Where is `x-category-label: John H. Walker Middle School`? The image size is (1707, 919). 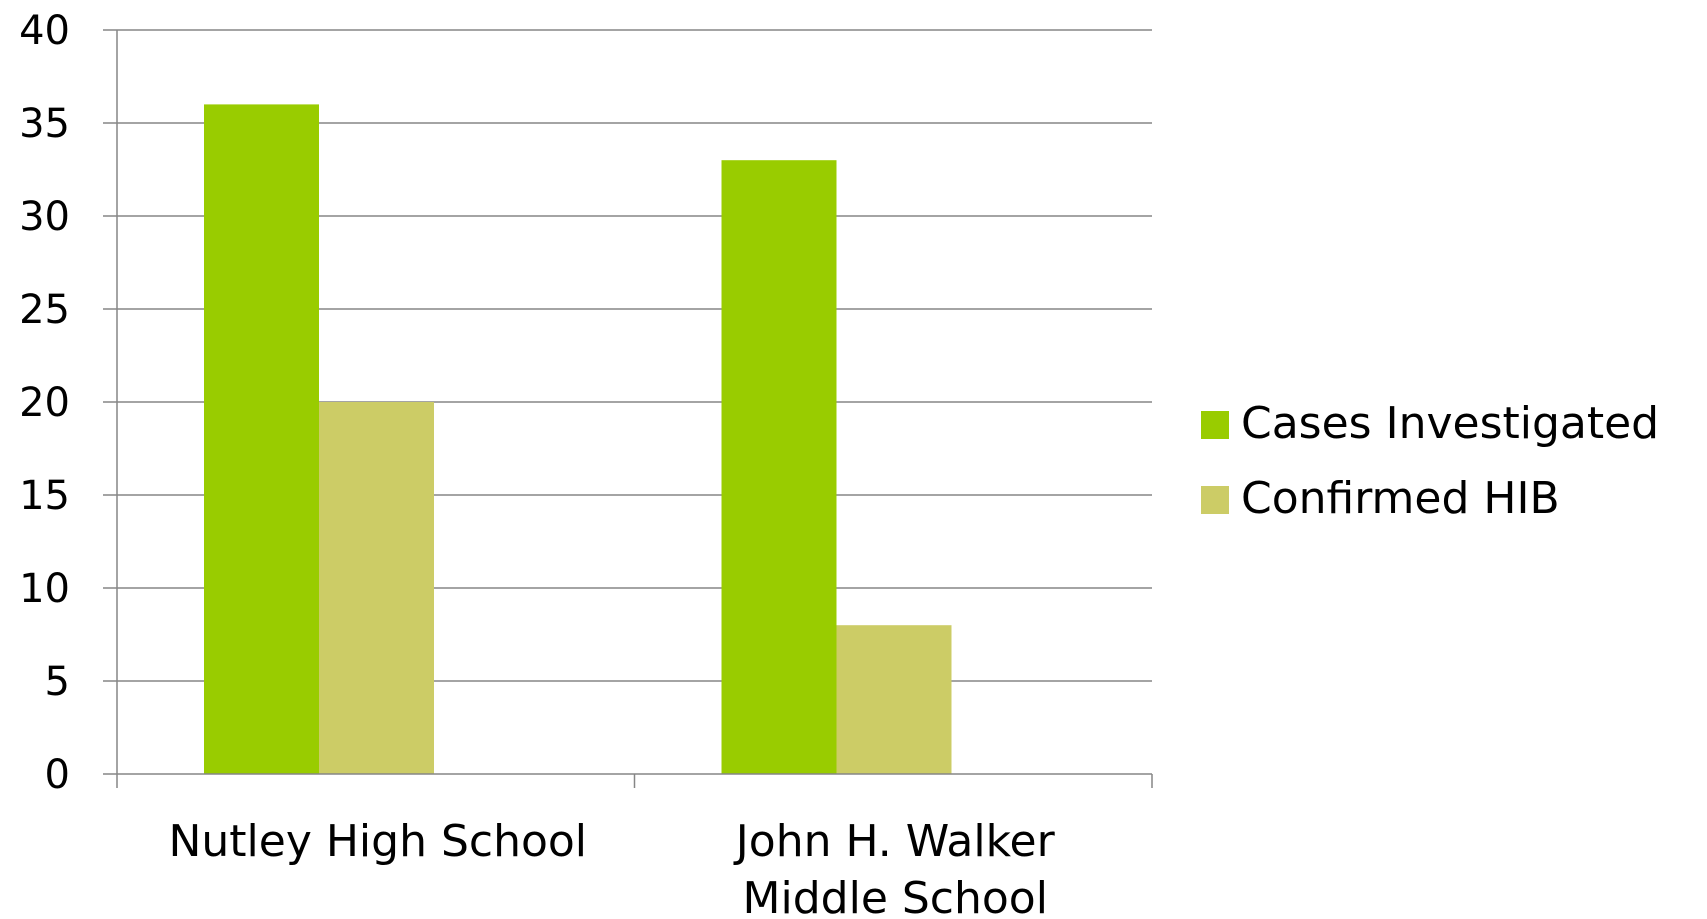 x-category-label: John H. Walker Middle School is located at coordinates (894, 865).